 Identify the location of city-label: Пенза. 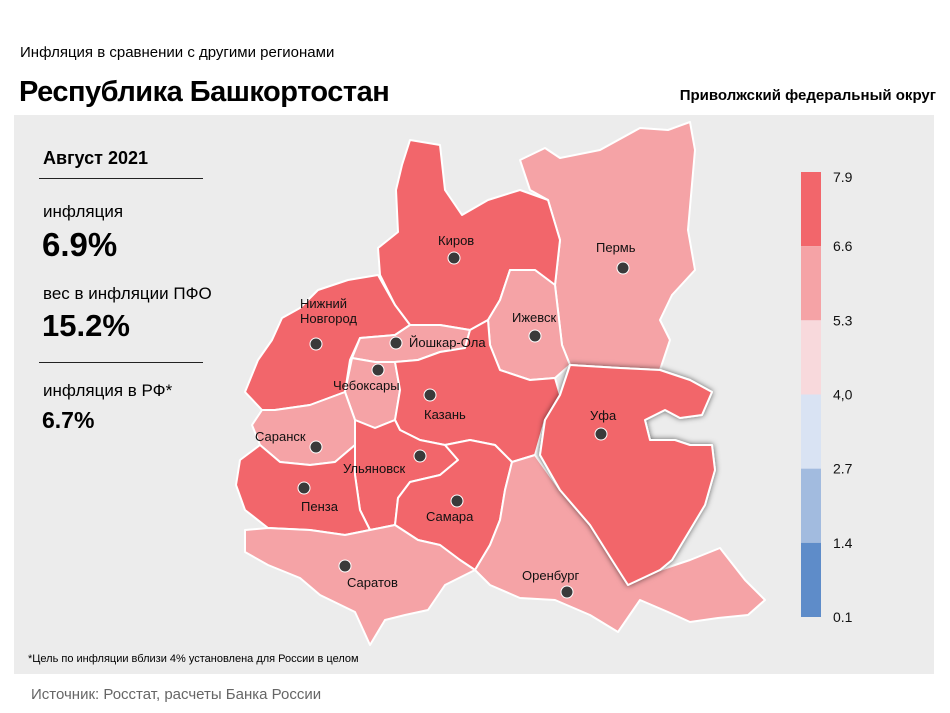
(320, 506).